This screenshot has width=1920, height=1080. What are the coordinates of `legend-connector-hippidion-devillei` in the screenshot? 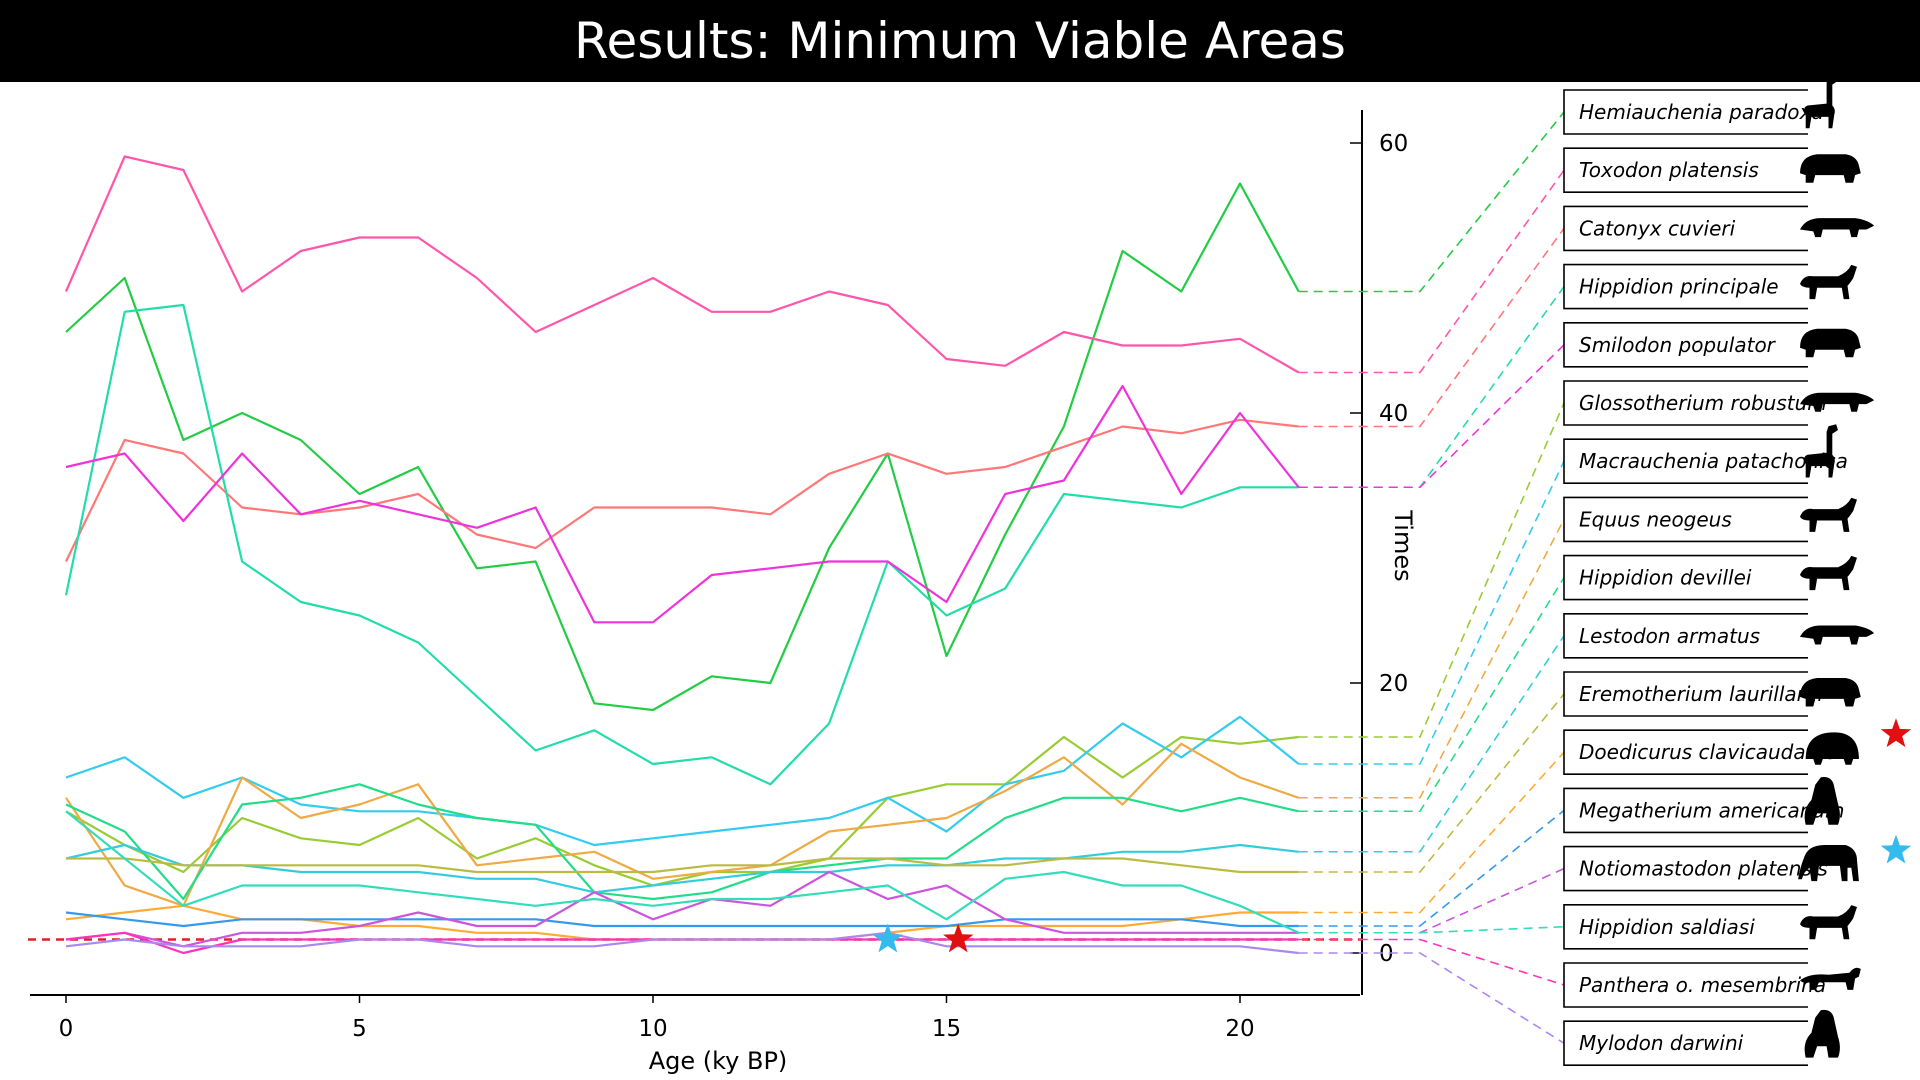 It's located at (1431, 695).